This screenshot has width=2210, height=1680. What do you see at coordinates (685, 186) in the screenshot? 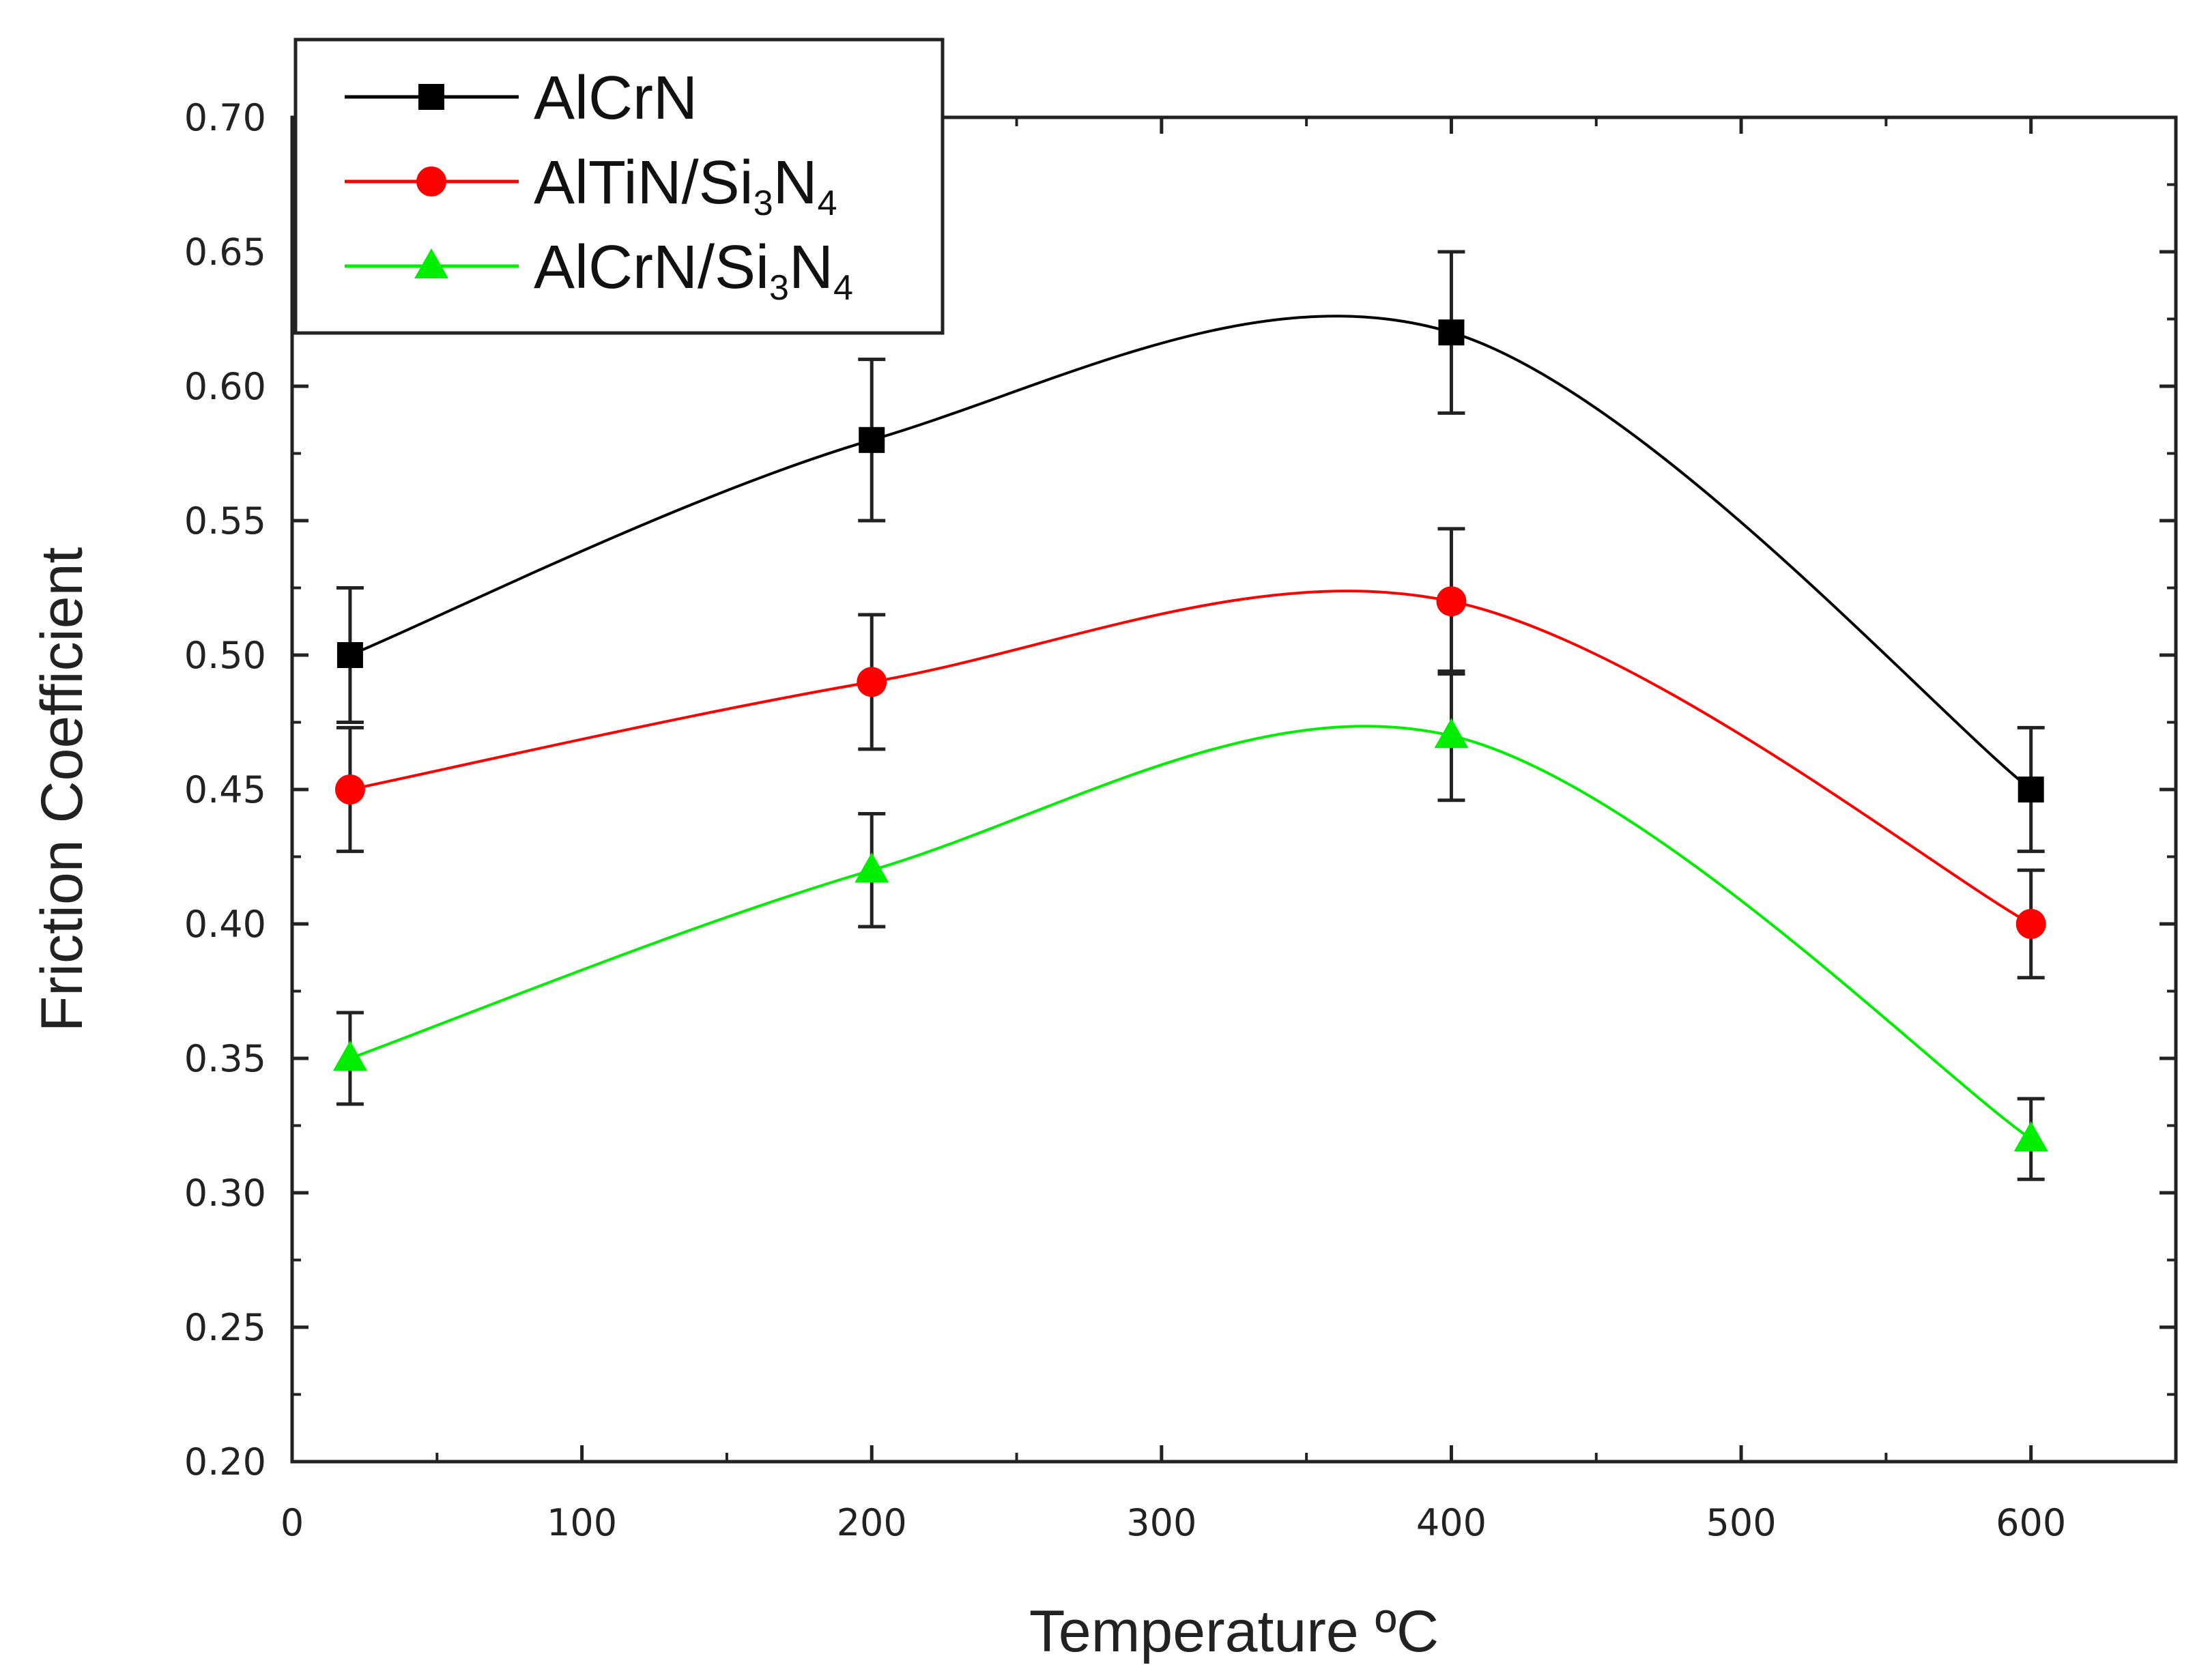
I see `legend-label-altin-si3n4: AlTiN/Si3N4` at bounding box center [685, 186].